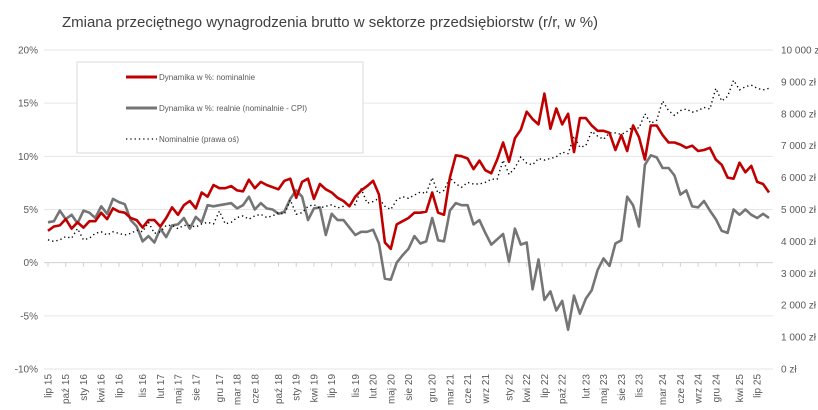  I want to click on x-tick-label: sty 22, so click(509, 387).